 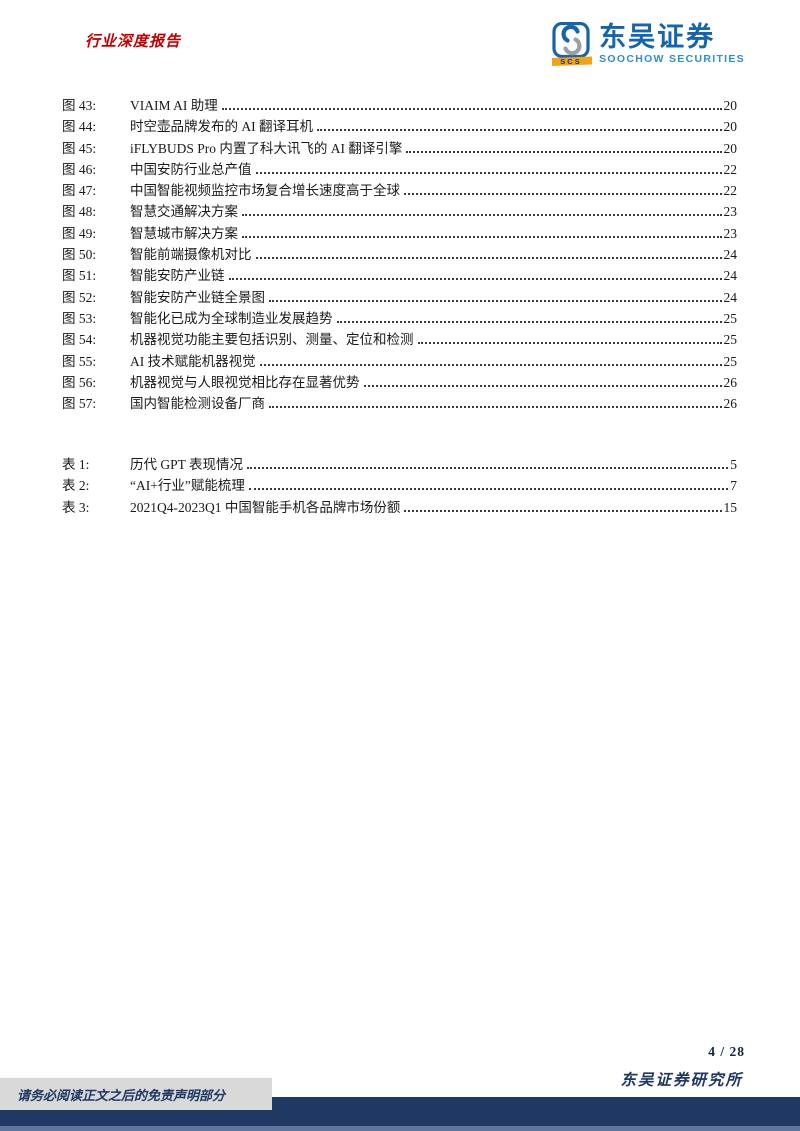 What do you see at coordinates (184, 233) in the screenshot?
I see `toc-entry-title: 智慧城市解决方案` at bounding box center [184, 233].